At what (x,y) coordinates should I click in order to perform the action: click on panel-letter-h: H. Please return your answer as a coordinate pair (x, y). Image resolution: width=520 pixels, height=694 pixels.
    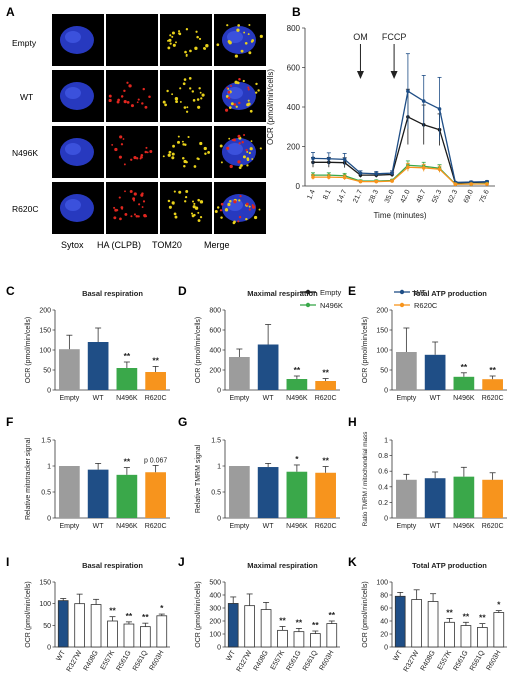
    Looking at the image, I should click on (352, 422).